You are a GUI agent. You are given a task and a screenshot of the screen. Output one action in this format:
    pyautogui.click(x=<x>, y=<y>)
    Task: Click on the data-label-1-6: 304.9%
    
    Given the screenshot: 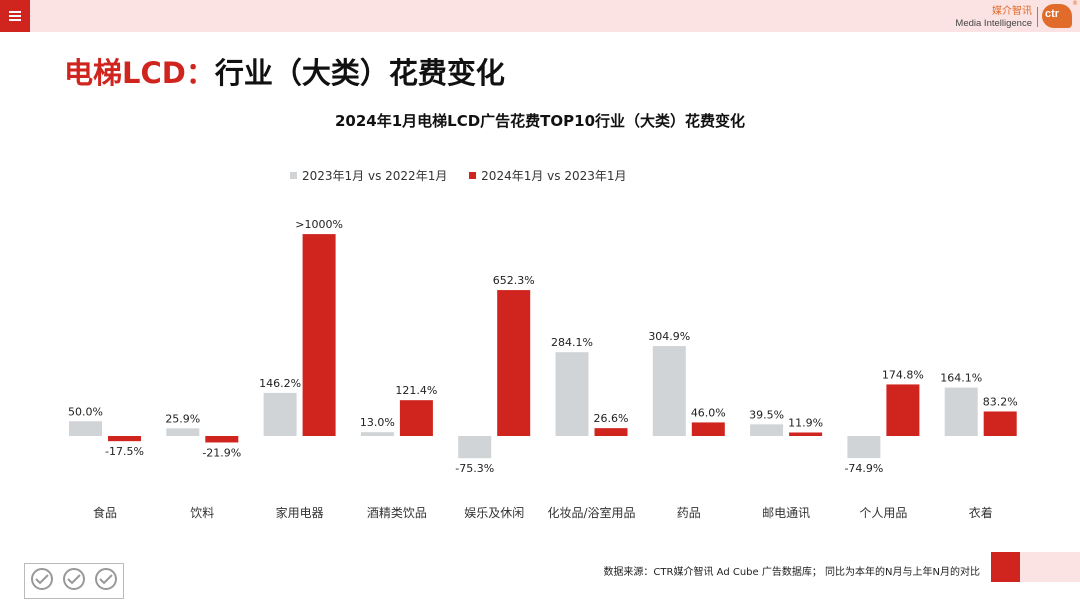 What is the action you would take?
    pyautogui.click(x=669, y=336)
    